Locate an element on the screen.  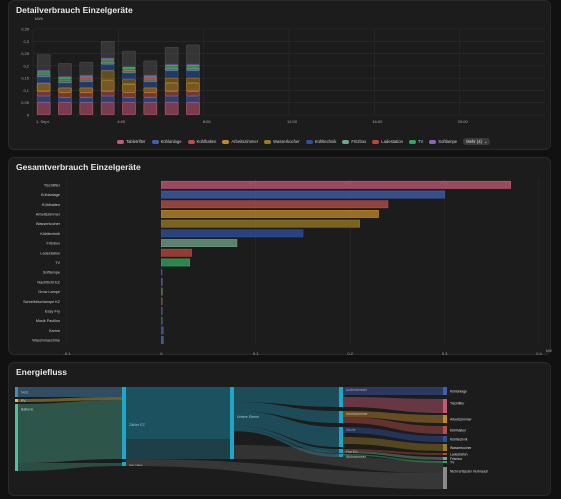
legend-item: Kühlanlage is located at coordinates (166, 141).